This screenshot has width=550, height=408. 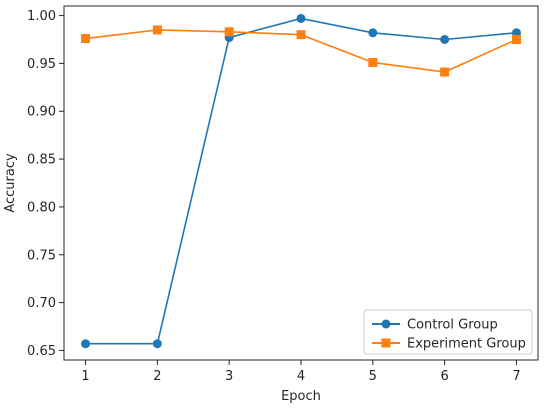 I want to click on y-tick-label: 1.00, so click(x=41, y=16).